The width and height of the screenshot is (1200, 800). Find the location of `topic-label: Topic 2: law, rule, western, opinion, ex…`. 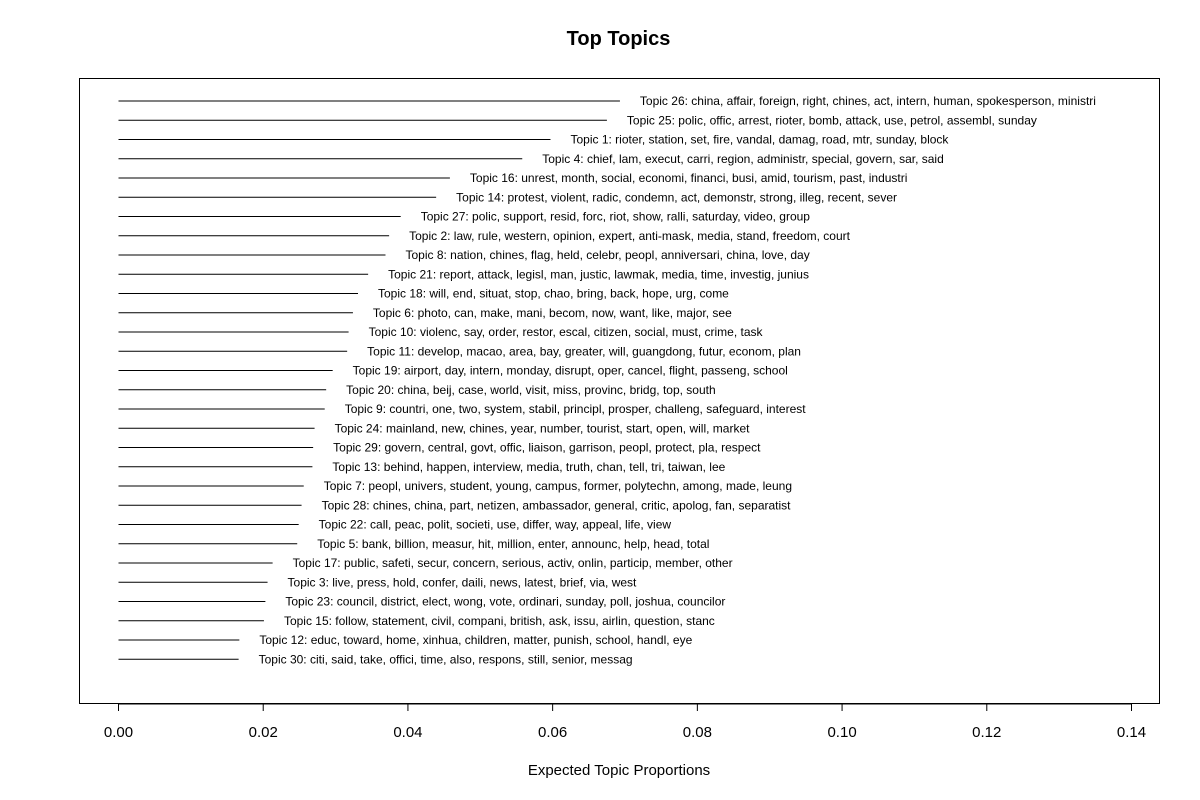

topic-label: Topic 2: law, rule, western, opinion, ex… is located at coordinates (630, 236).